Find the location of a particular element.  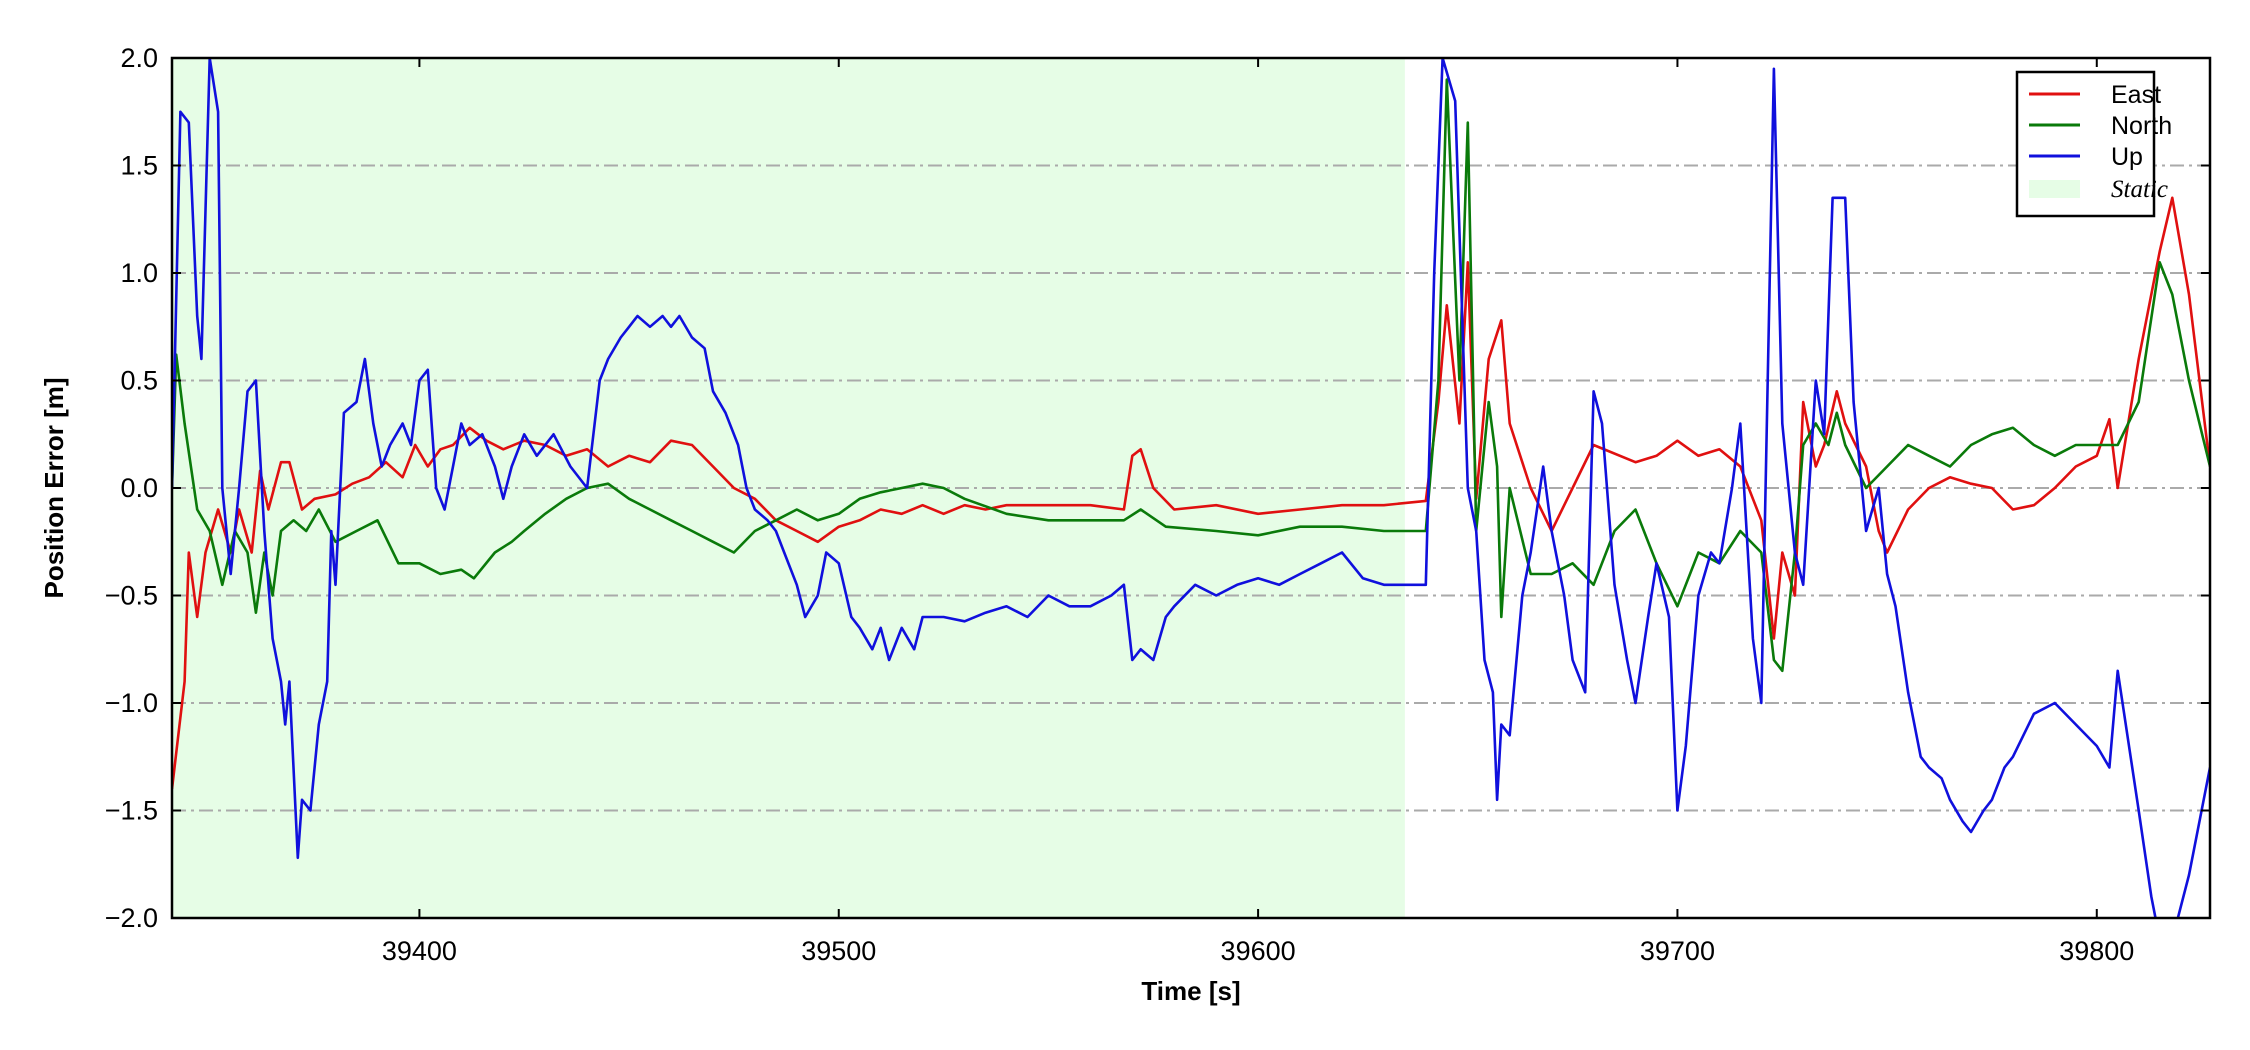

y-tick-label: 2.0 is located at coordinates (139, 58).